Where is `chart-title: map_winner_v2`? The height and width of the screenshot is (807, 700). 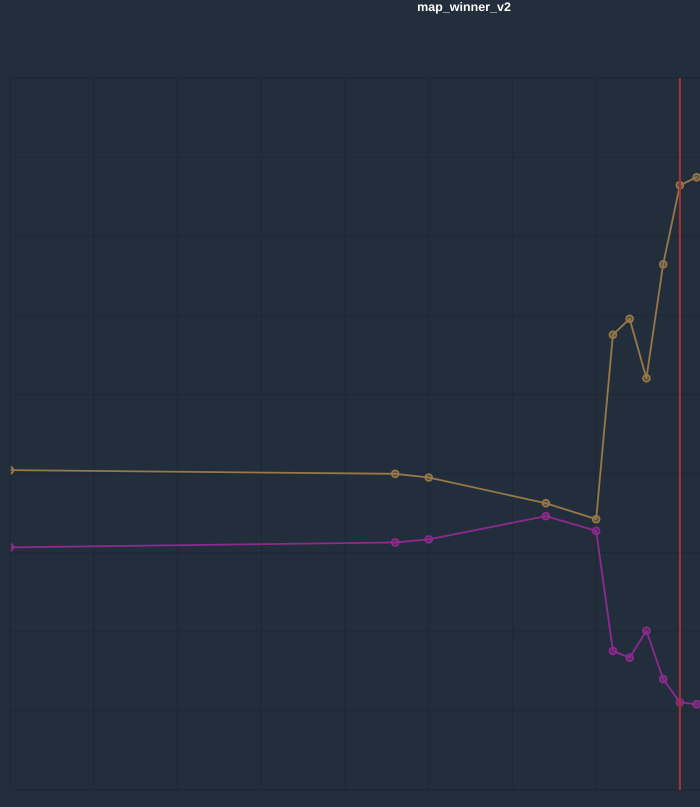
chart-title: map_winner_v2 is located at coordinates (464, 8).